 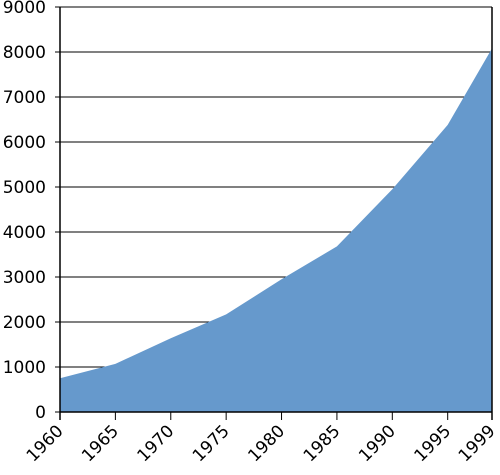 What do you see at coordinates (211, 443) in the screenshot?
I see `x-tick-label: 1975` at bounding box center [211, 443].